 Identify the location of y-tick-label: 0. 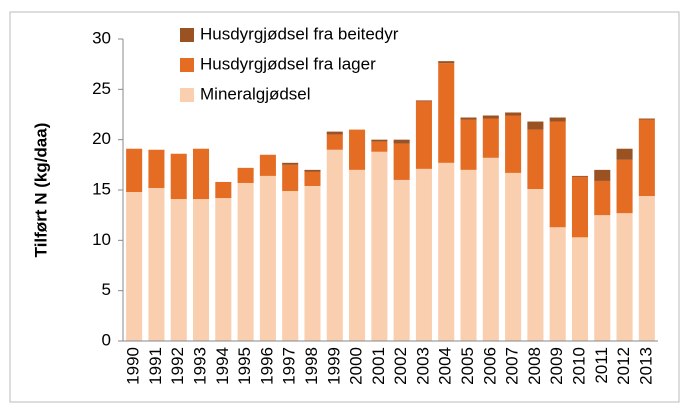
(106, 339).